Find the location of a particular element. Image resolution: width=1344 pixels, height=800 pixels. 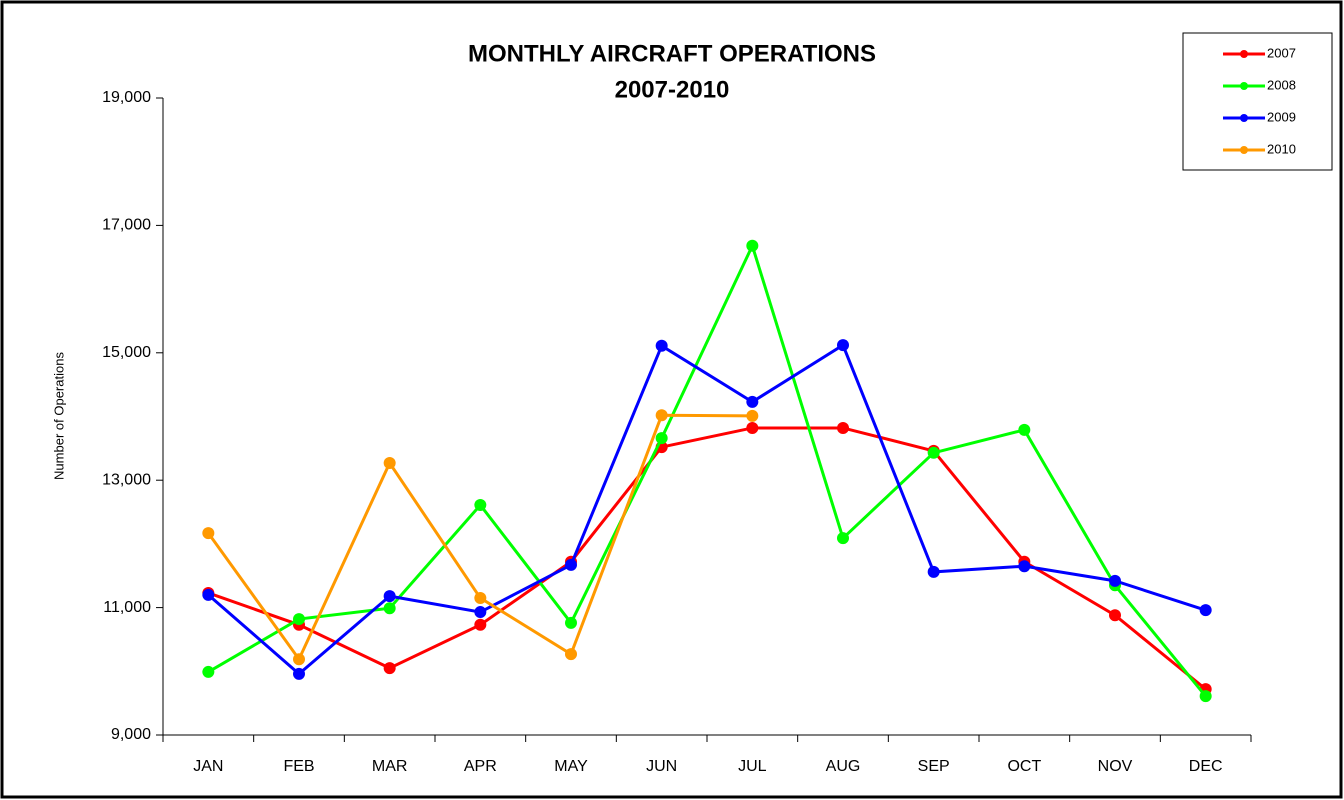

x-tick-label: JUL is located at coordinates (752, 766).